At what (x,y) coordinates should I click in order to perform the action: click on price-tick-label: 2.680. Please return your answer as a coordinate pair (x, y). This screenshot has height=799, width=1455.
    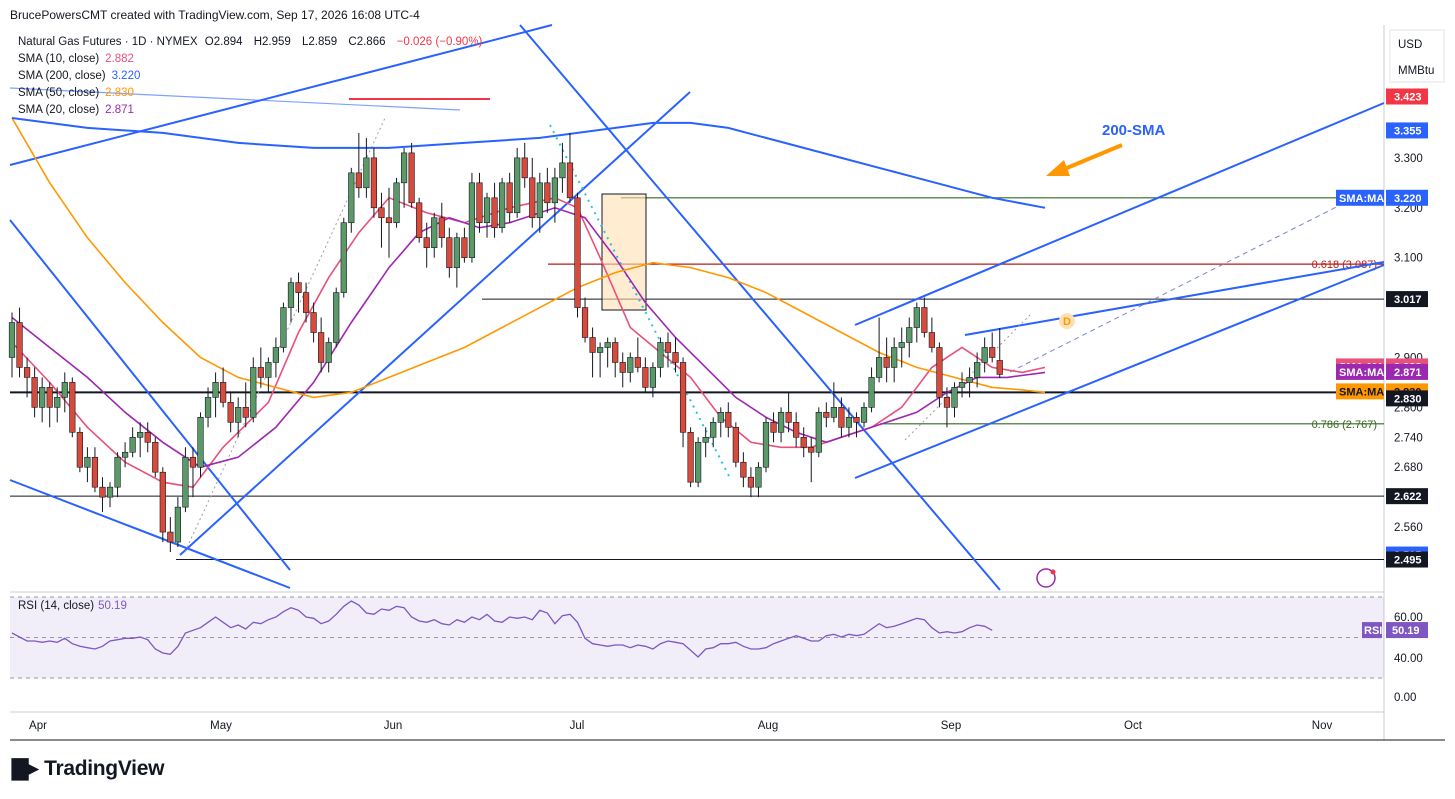
    Looking at the image, I should click on (1408, 468).